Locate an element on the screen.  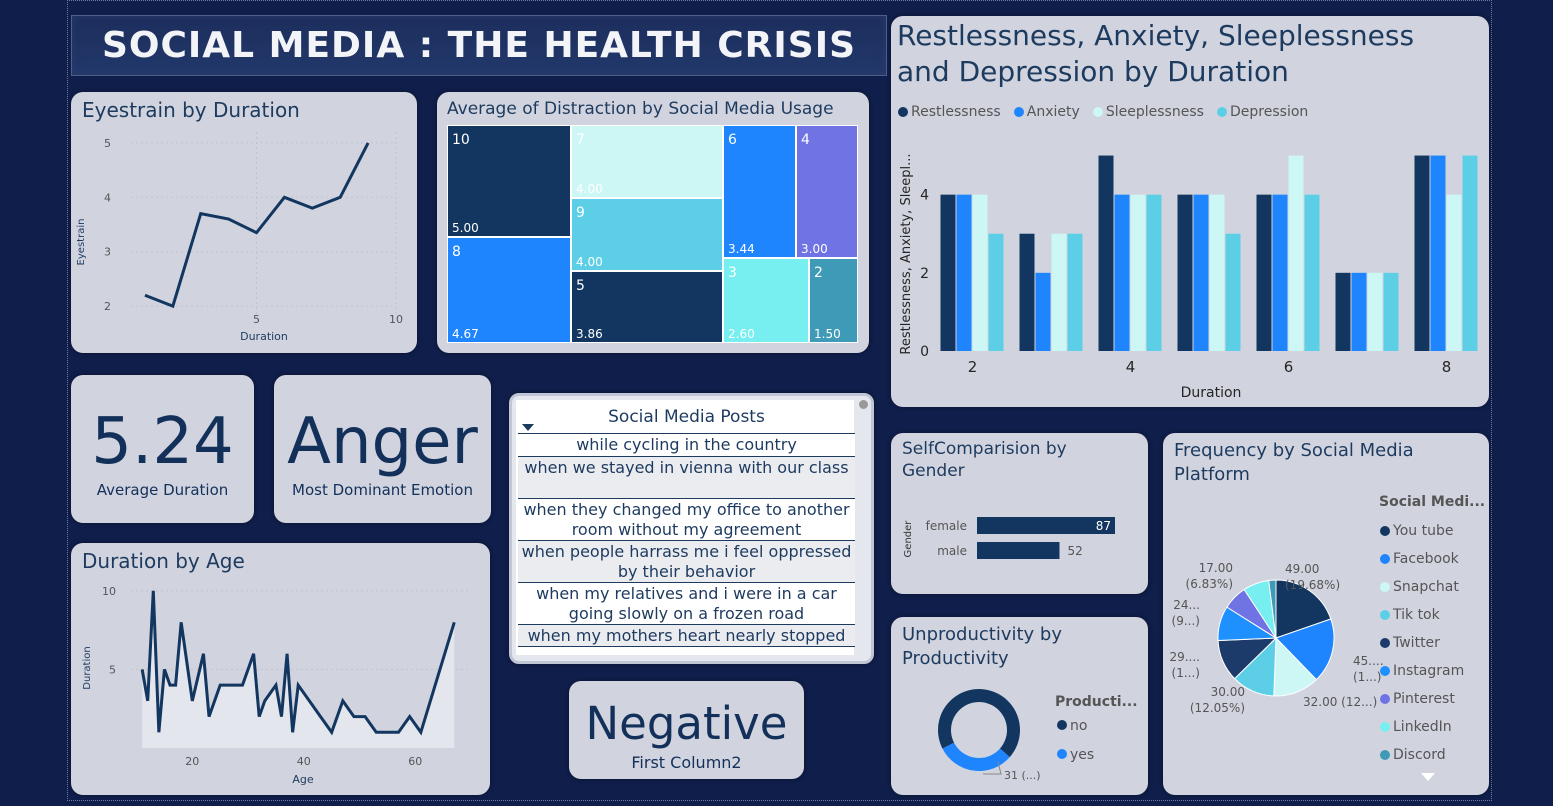
legend-label: Restlessness is located at coordinates (956, 112).